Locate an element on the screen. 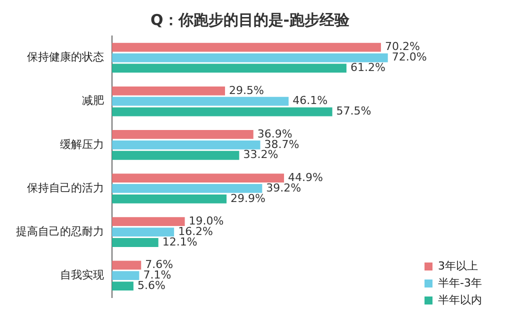 Image resolution: width=510 pixels, height=320 pixels. chart-title: Q：你跑步的目的是-跑步经验 is located at coordinates (250, 19).